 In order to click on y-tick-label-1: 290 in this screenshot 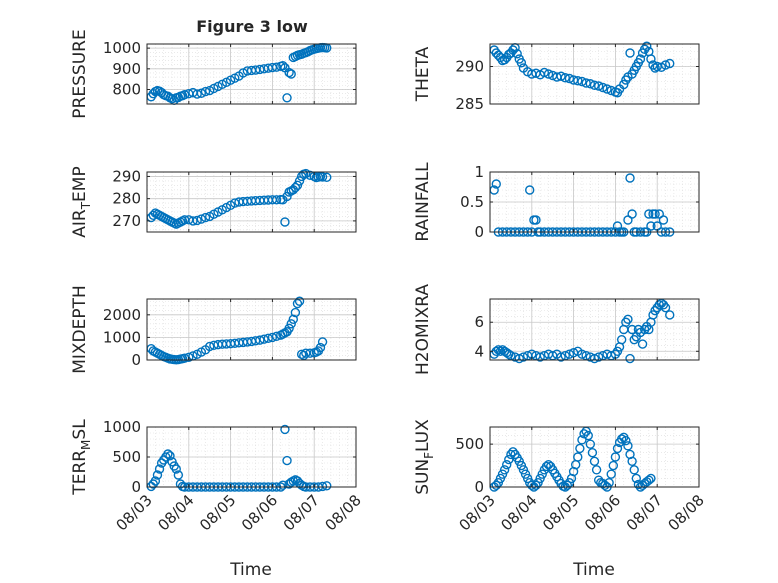, I will do `click(469, 67)`.